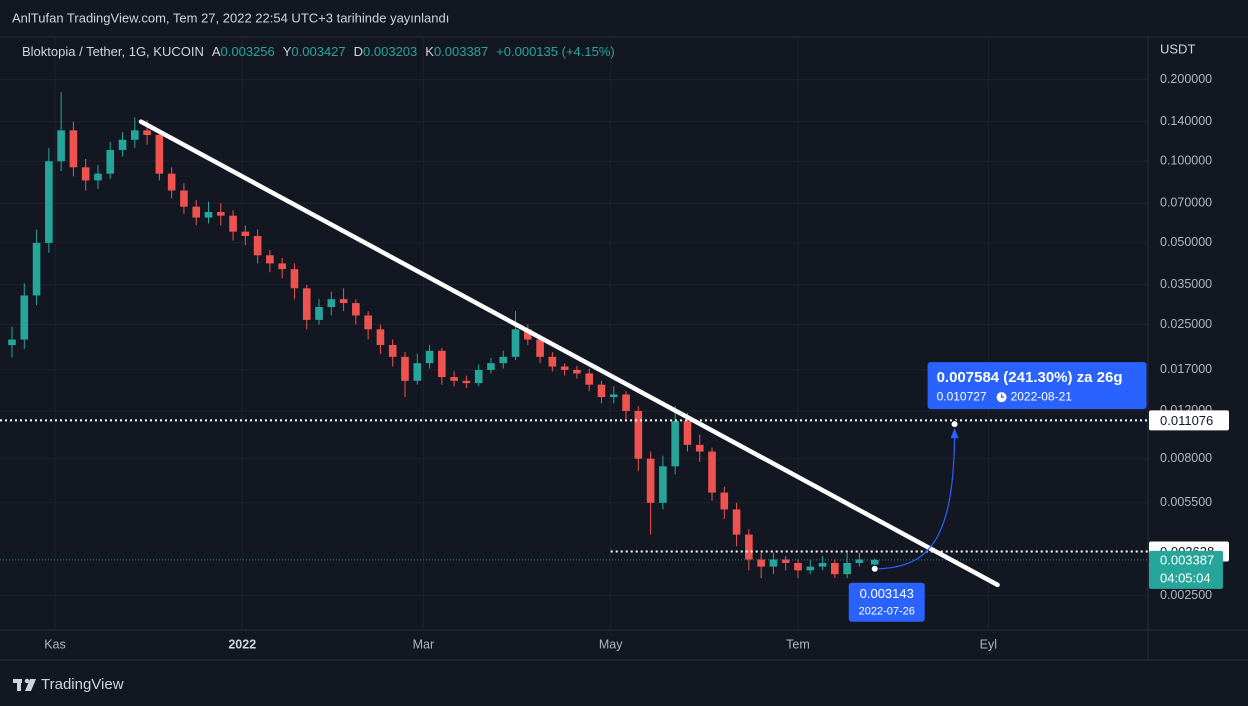 The height and width of the screenshot is (706, 1248). I want to click on clock-icon, so click(1002, 396).